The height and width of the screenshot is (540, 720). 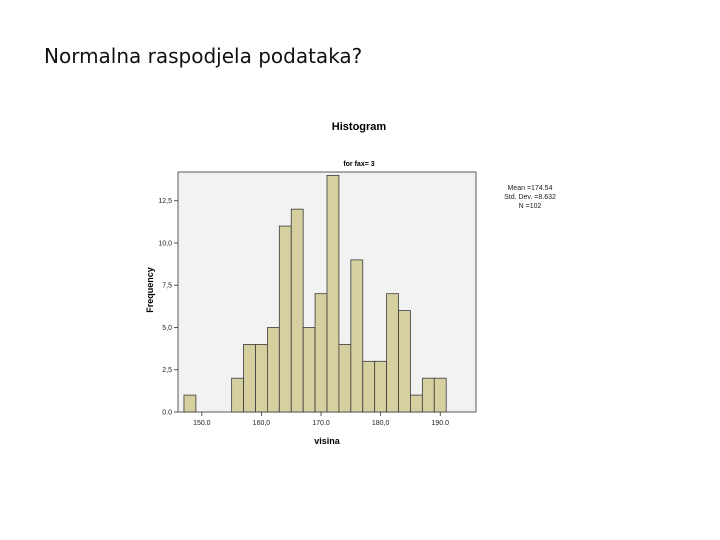 What do you see at coordinates (321, 423) in the screenshot?
I see `x-tick-label-2: 170.0` at bounding box center [321, 423].